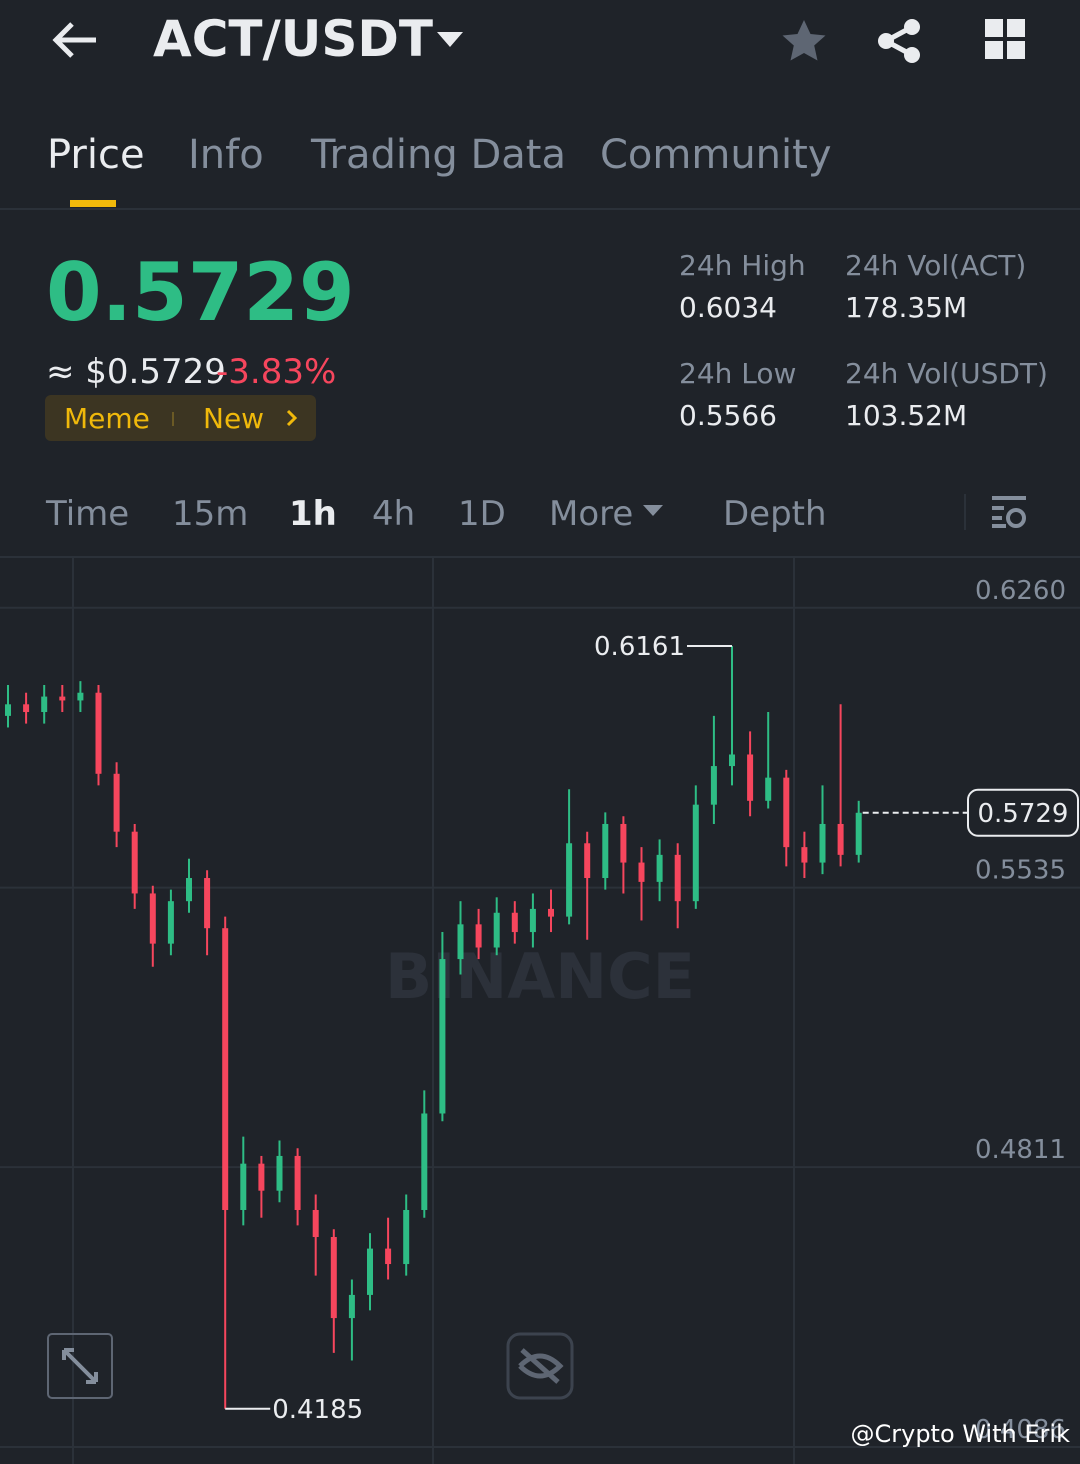 The width and height of the screenshot is (1080, 1464). What do you see at coordinates (946, 373) in the screenshot?
I see `stat-label: 24h Vol(USDT)` at bounding box center [946, 373].